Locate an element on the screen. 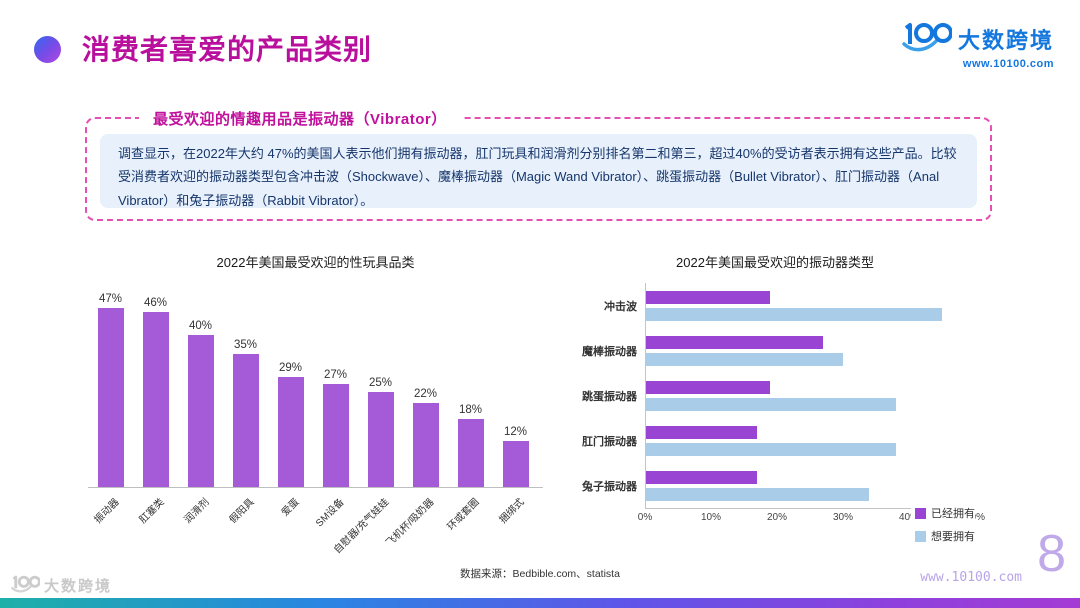  footer-url: www.10100.com is located at coordinates (971, 577).